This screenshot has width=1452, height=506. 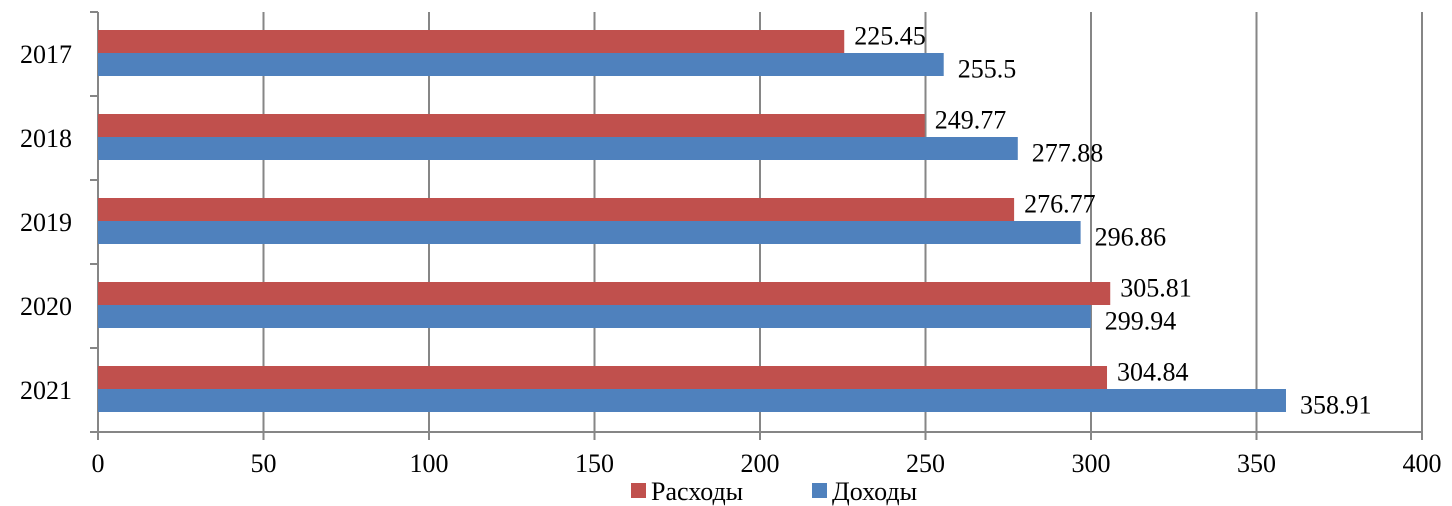 What do you see at coordinates (594, 316) in the screenshot?
I see `bar-income-2020` at bounding box center [594, 316].